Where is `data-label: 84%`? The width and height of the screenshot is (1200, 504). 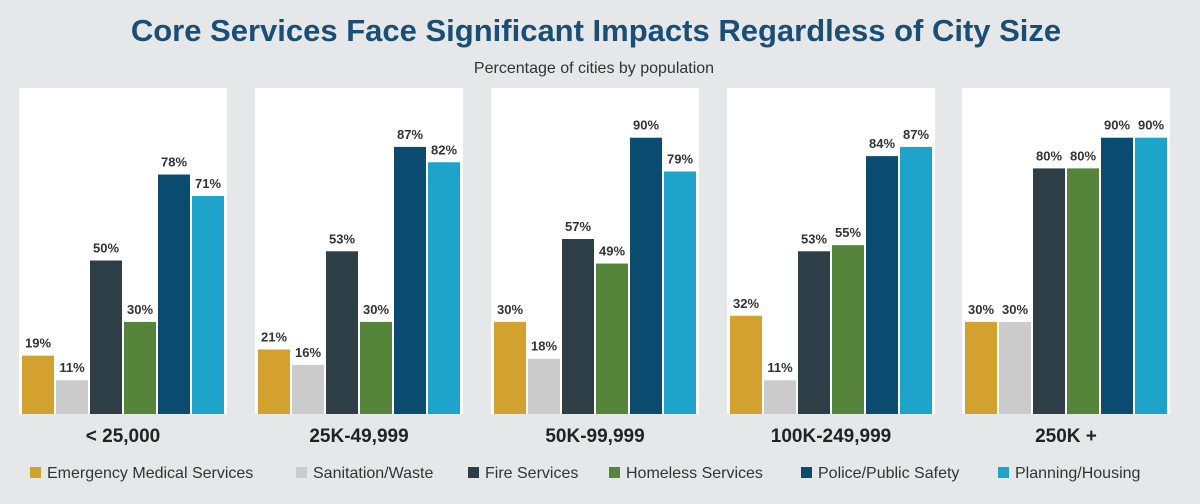 data-label: 84% is located at coordinates (882, 143).